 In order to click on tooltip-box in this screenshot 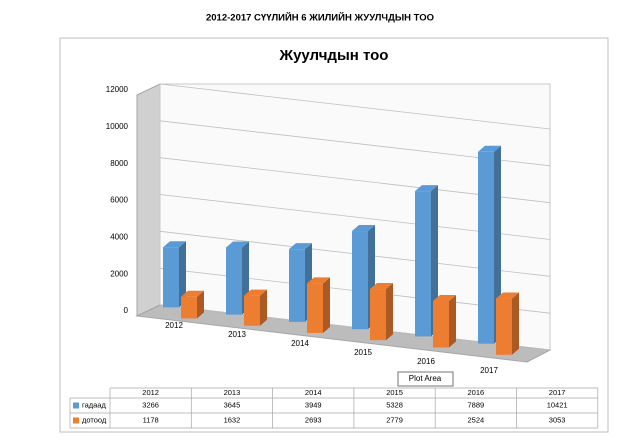, I will do `click(425, 379)`.